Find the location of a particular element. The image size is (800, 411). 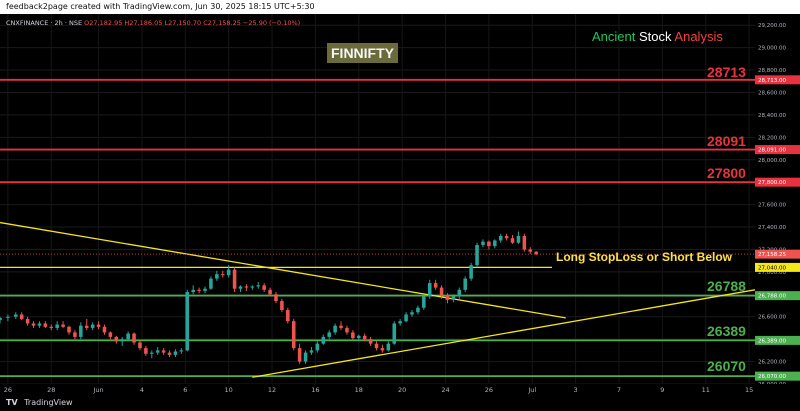

time-tick-label: Jul is located at coordinates (531, 390).